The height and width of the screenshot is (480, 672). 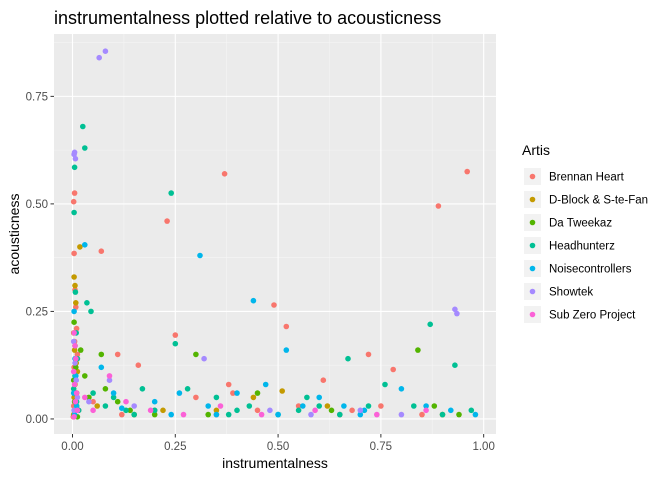 I want to click on legend-label-da-tweekaz: Da Tweekaz, so click(x=580, y=224).